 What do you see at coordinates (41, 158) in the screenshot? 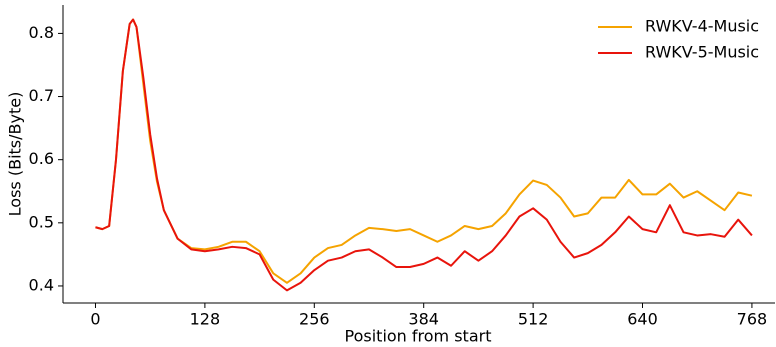
I see `y-tick-label: 0.6` at bounding box center [41, 158].